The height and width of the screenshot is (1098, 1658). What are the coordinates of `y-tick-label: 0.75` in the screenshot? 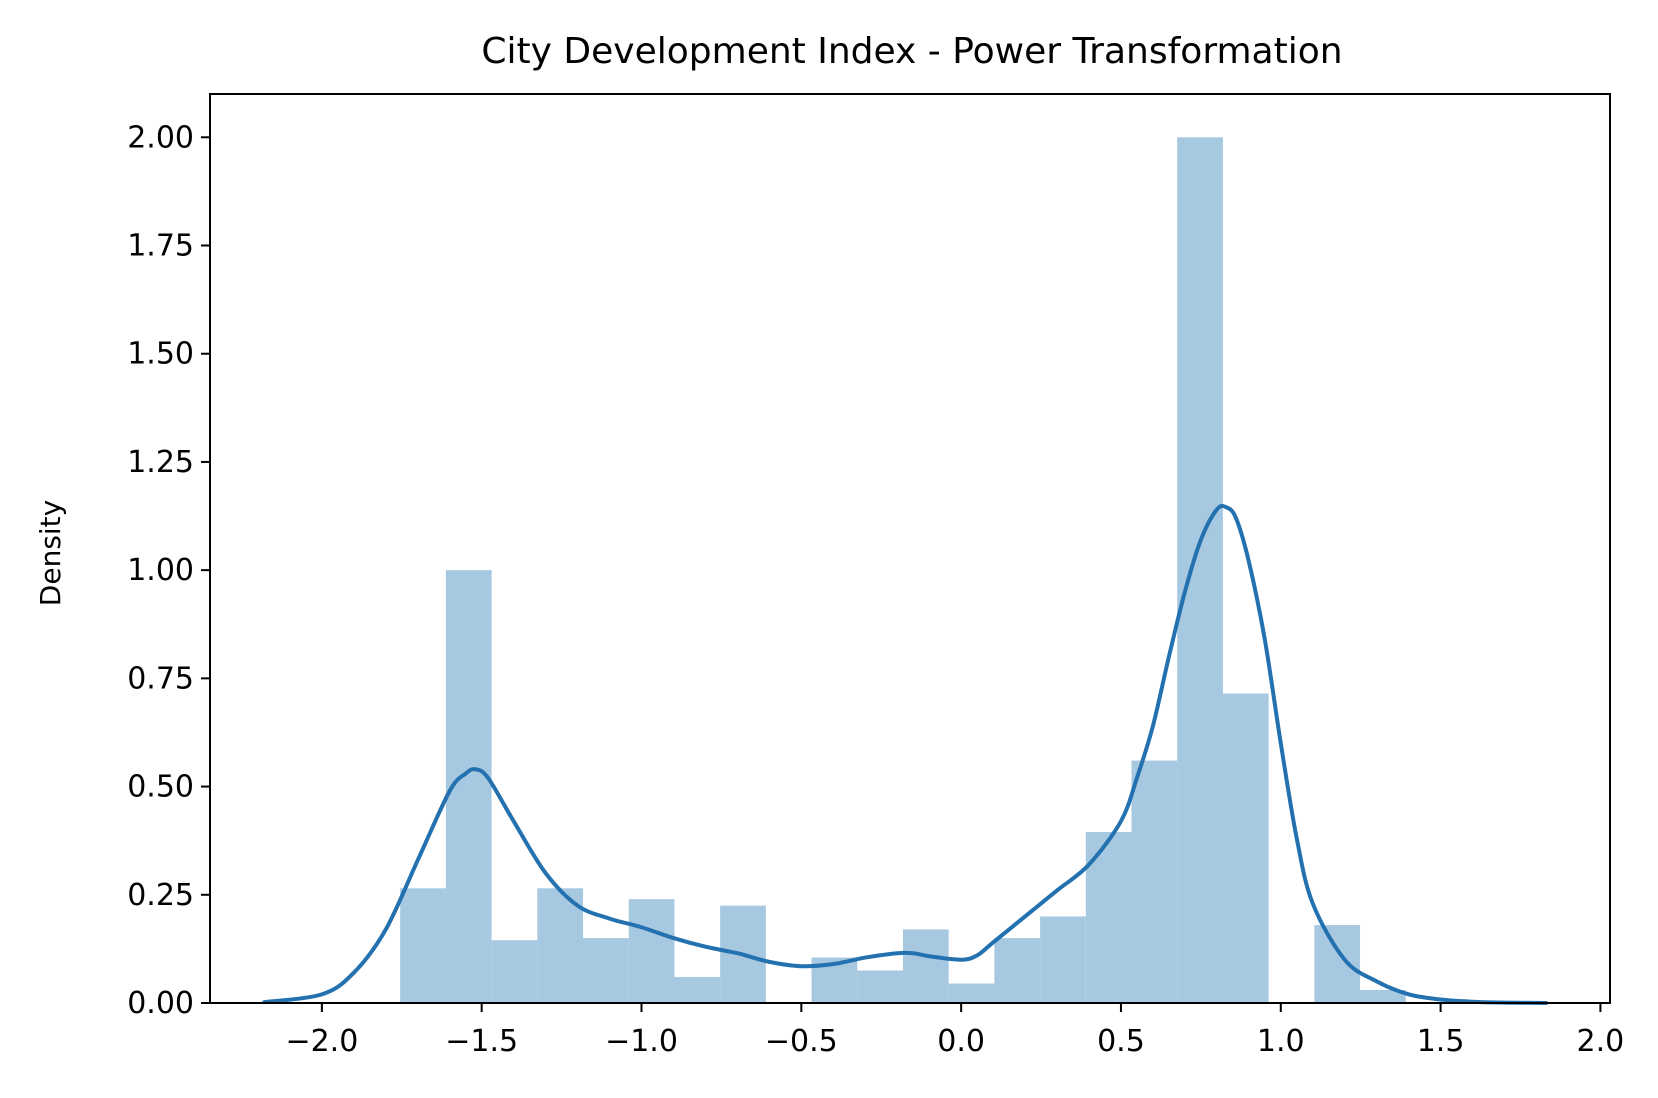 It's located at (160, 678).